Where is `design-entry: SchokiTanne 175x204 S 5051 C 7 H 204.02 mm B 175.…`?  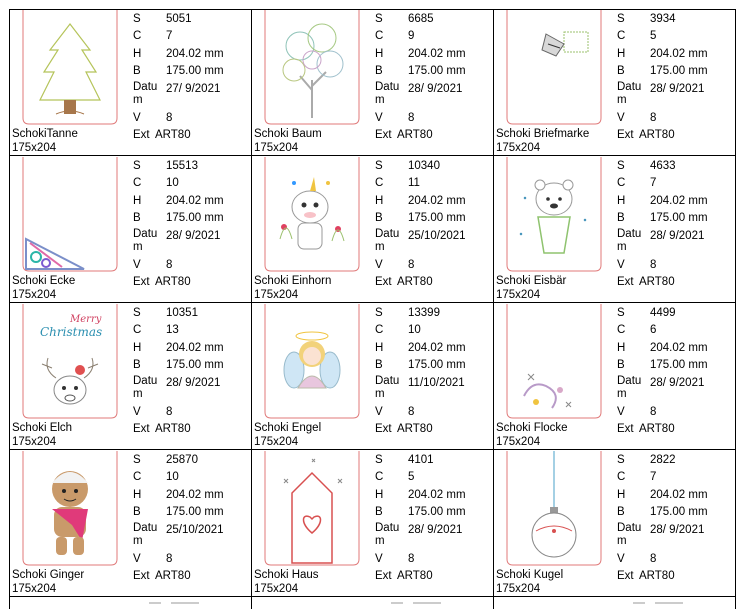
design-entry: SchokiTanne 175x204 S 5051 C 7 H 204.02 mm B 175.… is located at coordinates (131, 83).